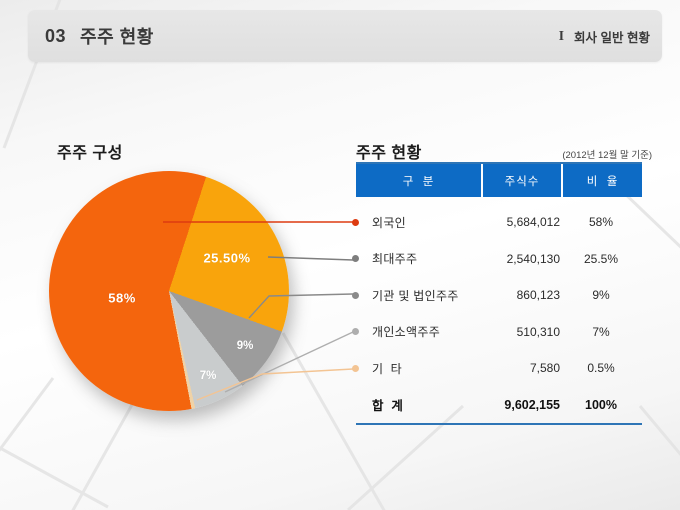 The image size is (680, 510). I want to click on table-row: 외국인 5,684,012 58%, so click(497, 222).